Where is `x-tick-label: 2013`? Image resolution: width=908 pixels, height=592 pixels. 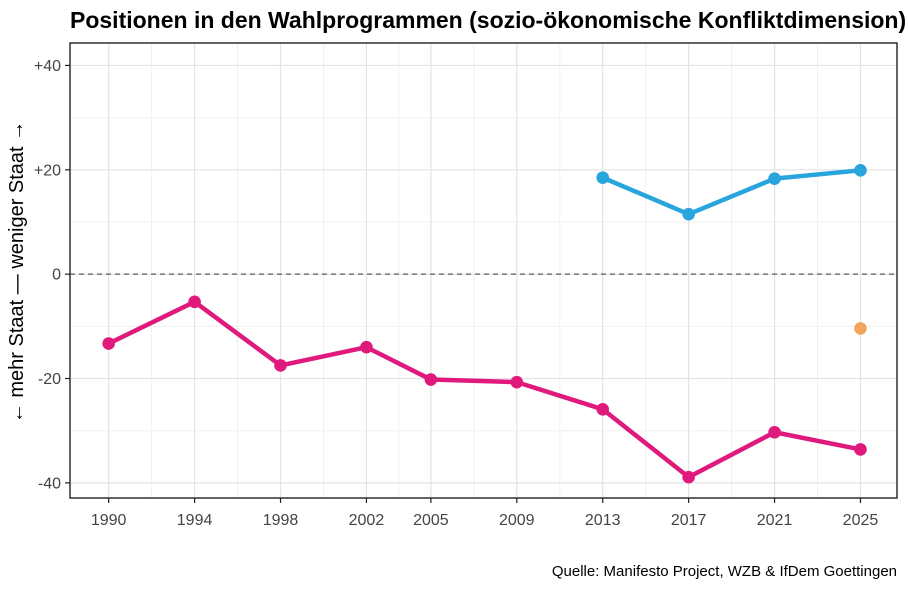
x-tick-label: 2013 is located at coordinates (603, 520).